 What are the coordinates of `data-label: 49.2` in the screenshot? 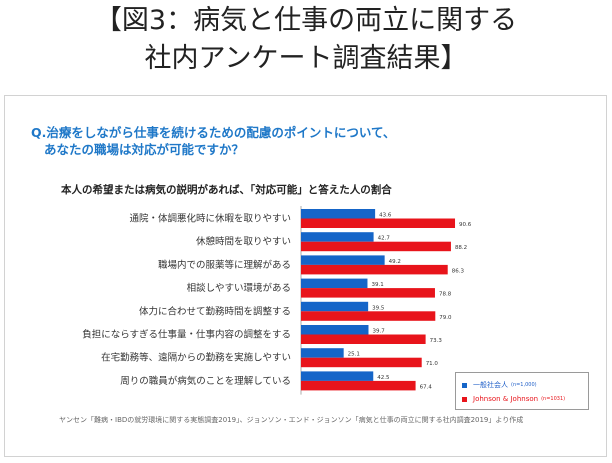 It's located at (395, 262).